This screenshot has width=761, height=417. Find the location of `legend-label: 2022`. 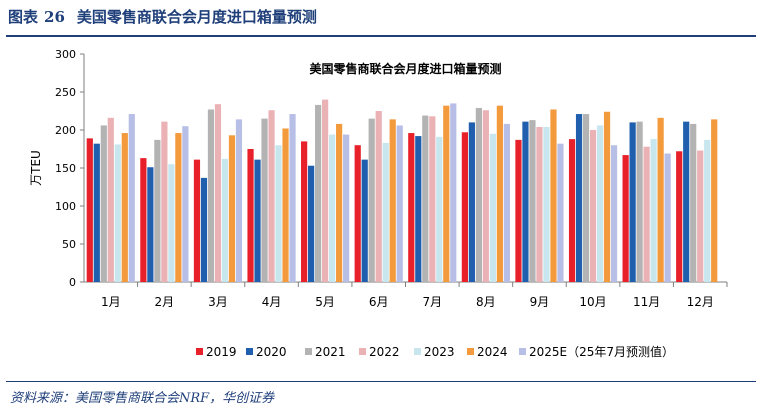

legend-label: 2022 is located at coordinates (384, 352).